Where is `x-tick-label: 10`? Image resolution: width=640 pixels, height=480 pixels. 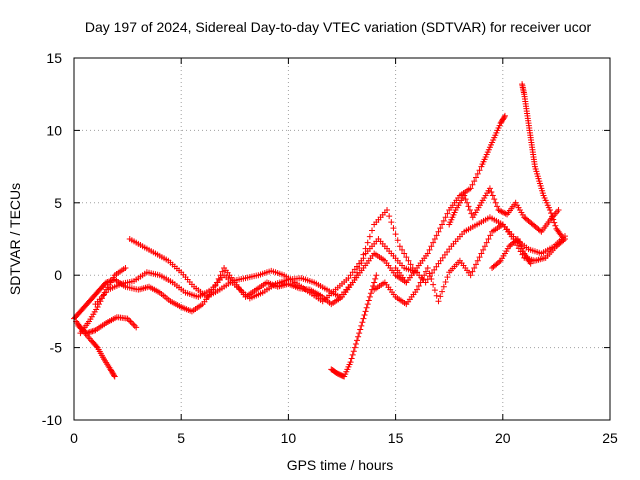 x-tick-label: 10 is located at coordinates (289, 438).